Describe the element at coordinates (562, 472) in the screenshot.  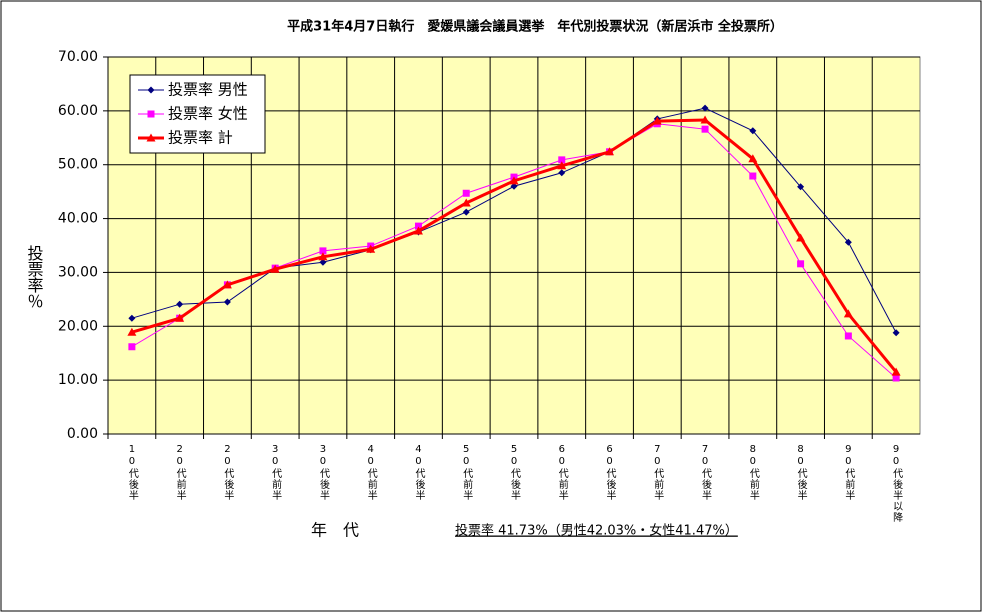
I see `x-tick-label: 60代前半` at that location.